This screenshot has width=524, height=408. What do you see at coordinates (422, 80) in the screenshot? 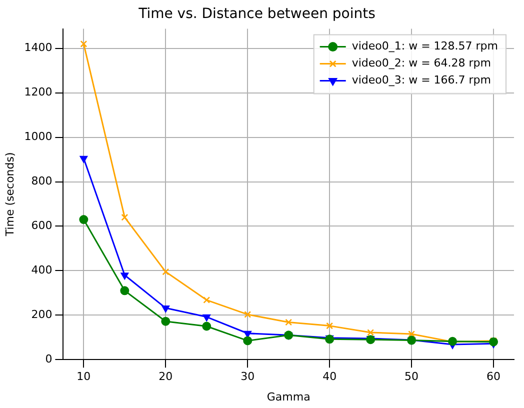
I see `legend-label: video0_3: w = 166.7 rpm` at bounding box center [422, 80].